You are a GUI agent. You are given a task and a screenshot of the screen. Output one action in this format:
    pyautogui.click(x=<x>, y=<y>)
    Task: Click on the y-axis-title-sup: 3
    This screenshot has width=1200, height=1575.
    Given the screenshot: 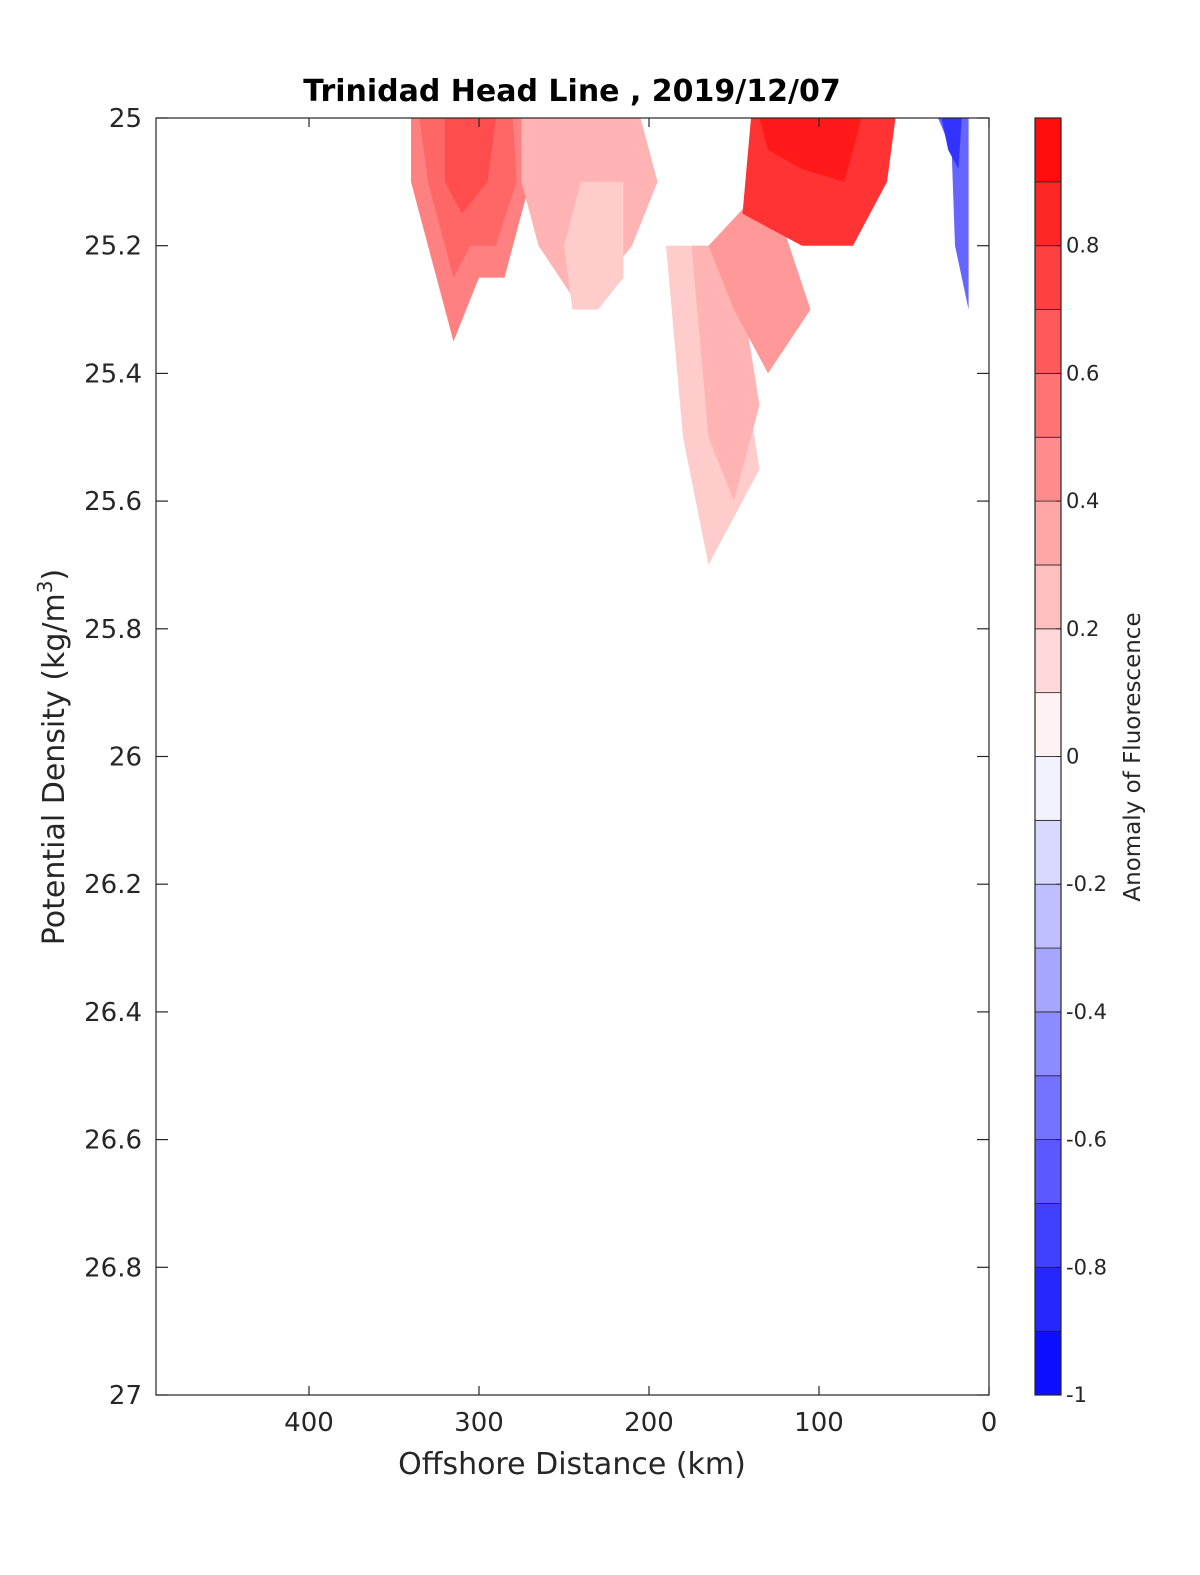 What is the action you would take?
    pyautogui.click(x=45, y=586)
    